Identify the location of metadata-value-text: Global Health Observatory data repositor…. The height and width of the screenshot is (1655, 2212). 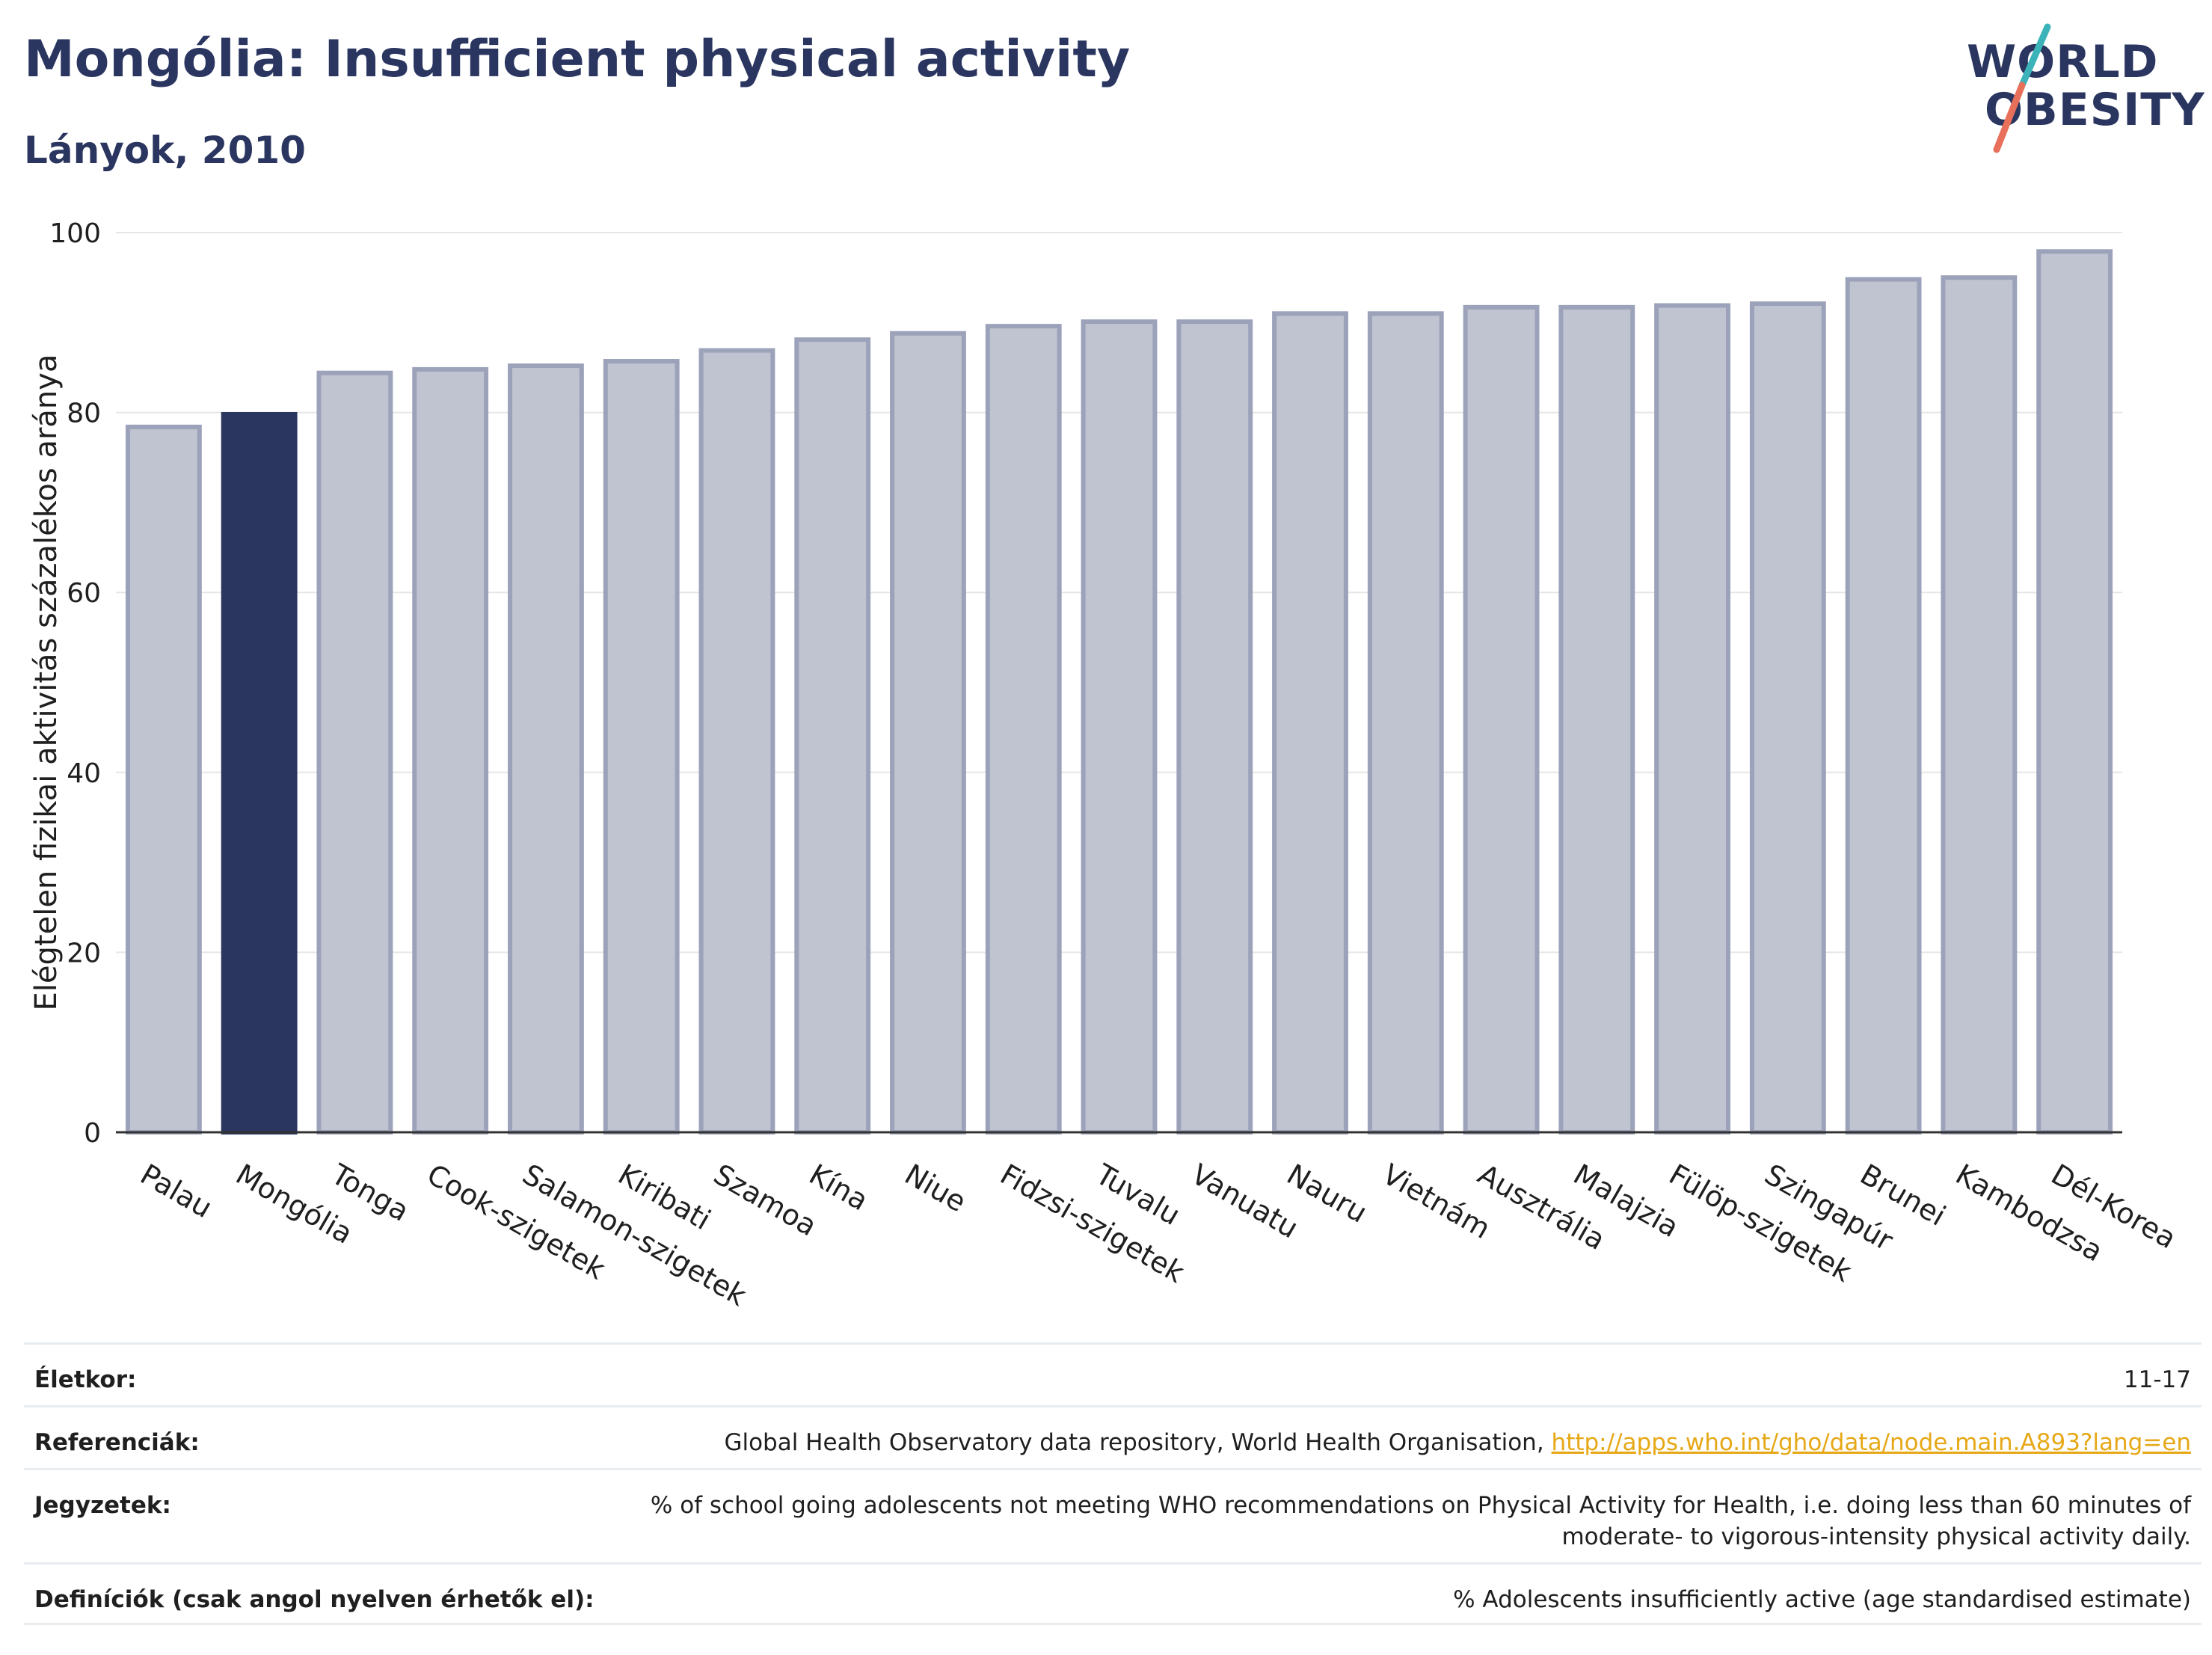
(1138, 1442).